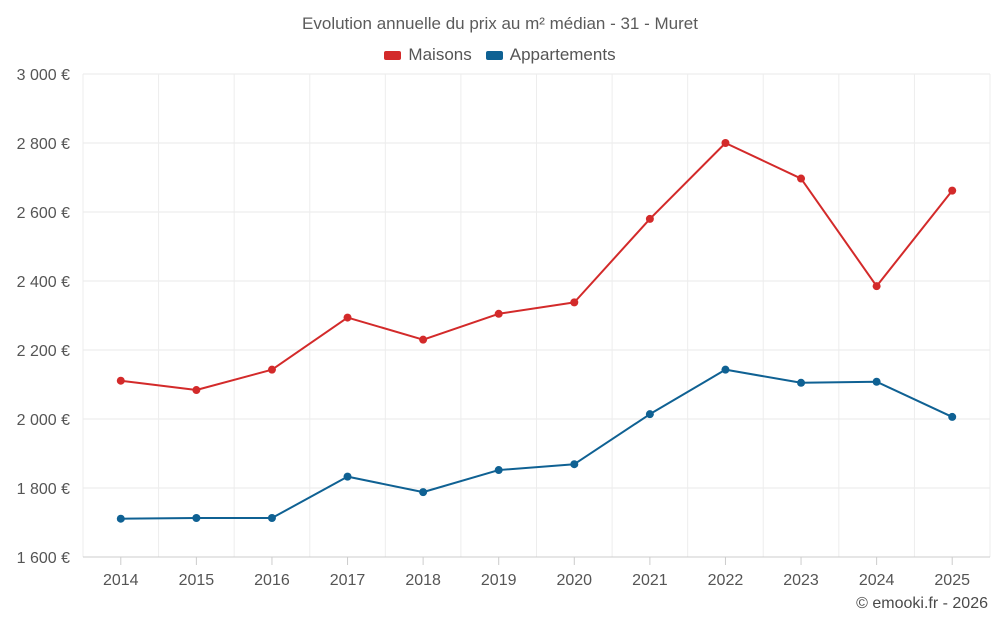 This screenshot has height=625, width=1000. What do you see at coordinates (393, 55) in the screenshot?
I see `legend-swatch-maisons-icon` at bounding box center [393, 55].